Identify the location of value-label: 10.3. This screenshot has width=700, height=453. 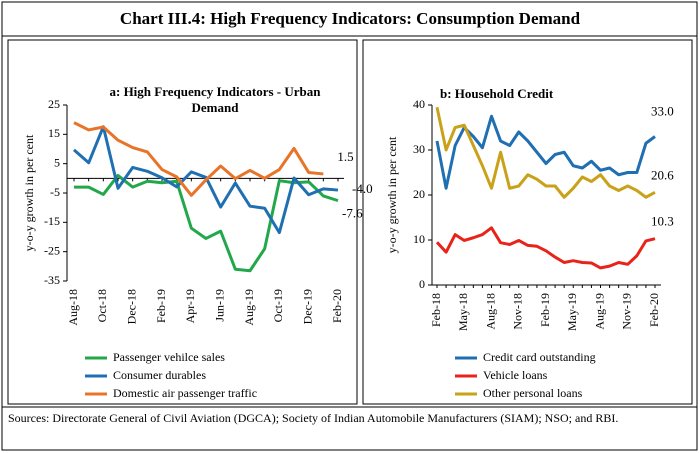
(662, 221).